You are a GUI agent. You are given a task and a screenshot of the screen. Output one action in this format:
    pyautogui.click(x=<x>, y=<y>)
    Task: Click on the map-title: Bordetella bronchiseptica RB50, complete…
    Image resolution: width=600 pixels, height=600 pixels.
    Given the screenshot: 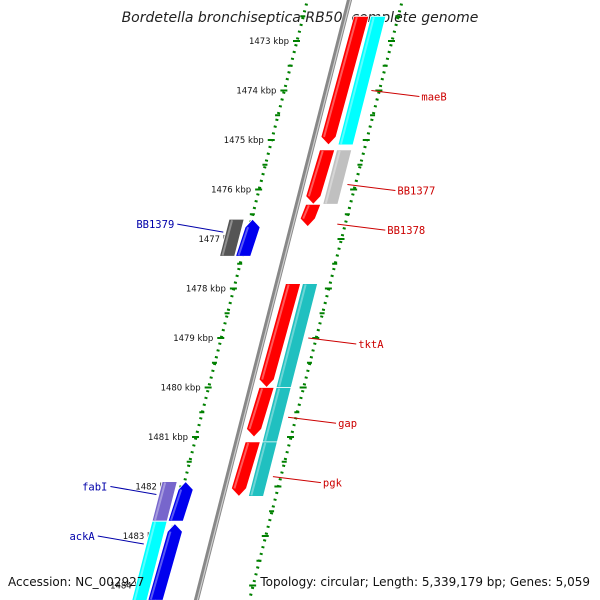 What is the action you would take?
    pyautogui.click(x=300, y=18)
    